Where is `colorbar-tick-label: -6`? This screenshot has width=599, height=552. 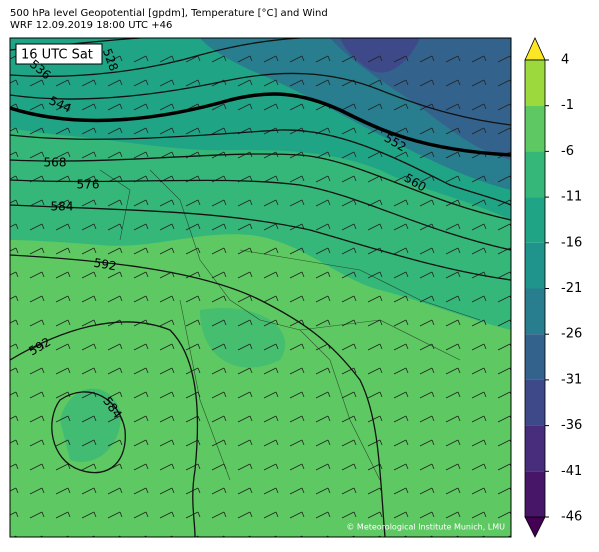 colorbar-tick-label: -6 is located at coordinates (567, 151).